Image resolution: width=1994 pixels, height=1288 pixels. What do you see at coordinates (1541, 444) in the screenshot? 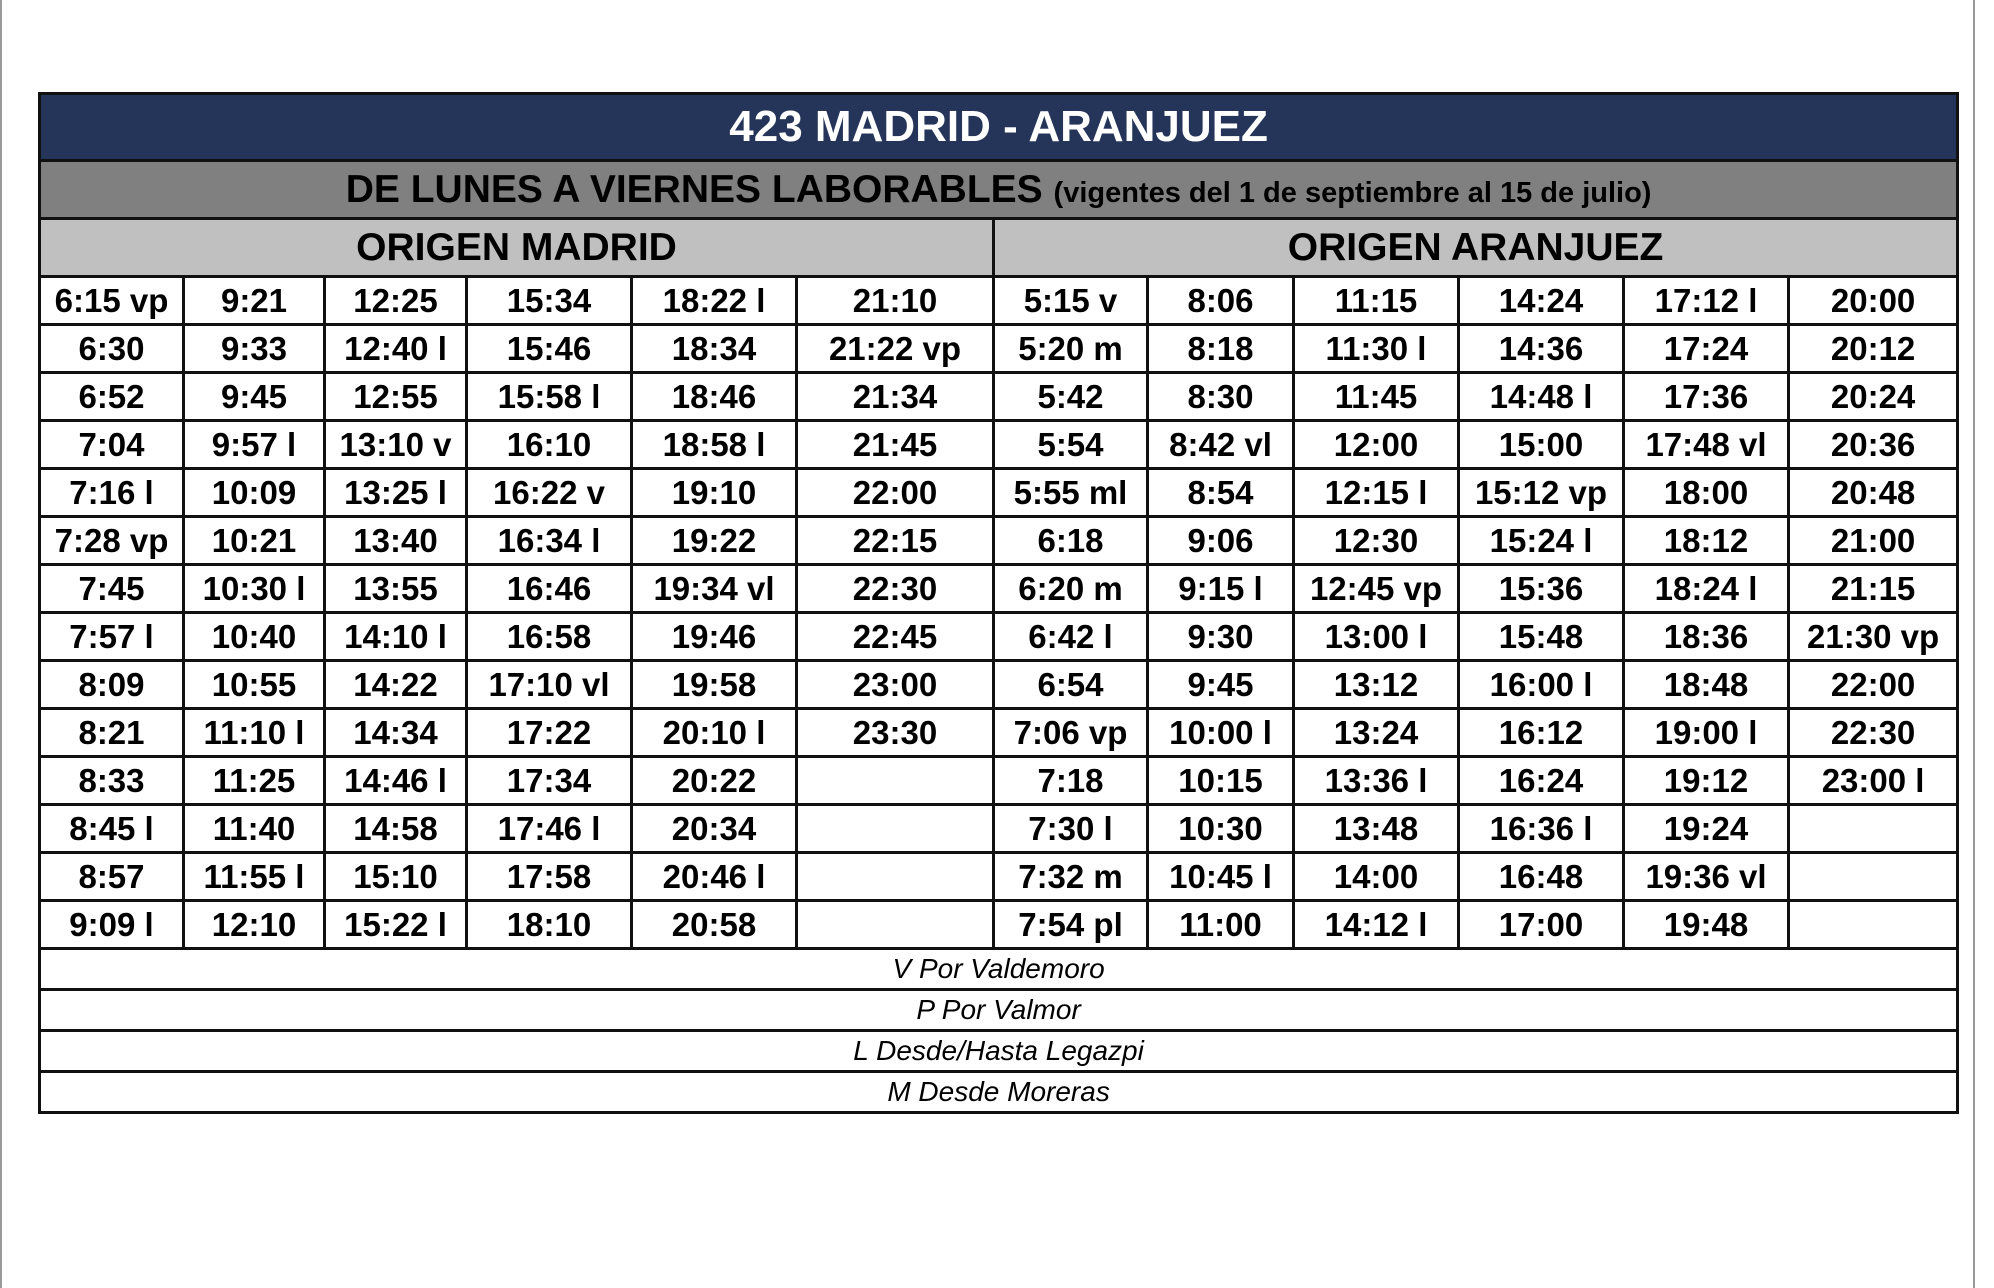
I see `time-cell: 15:00` at bounding box center [1541, 444].